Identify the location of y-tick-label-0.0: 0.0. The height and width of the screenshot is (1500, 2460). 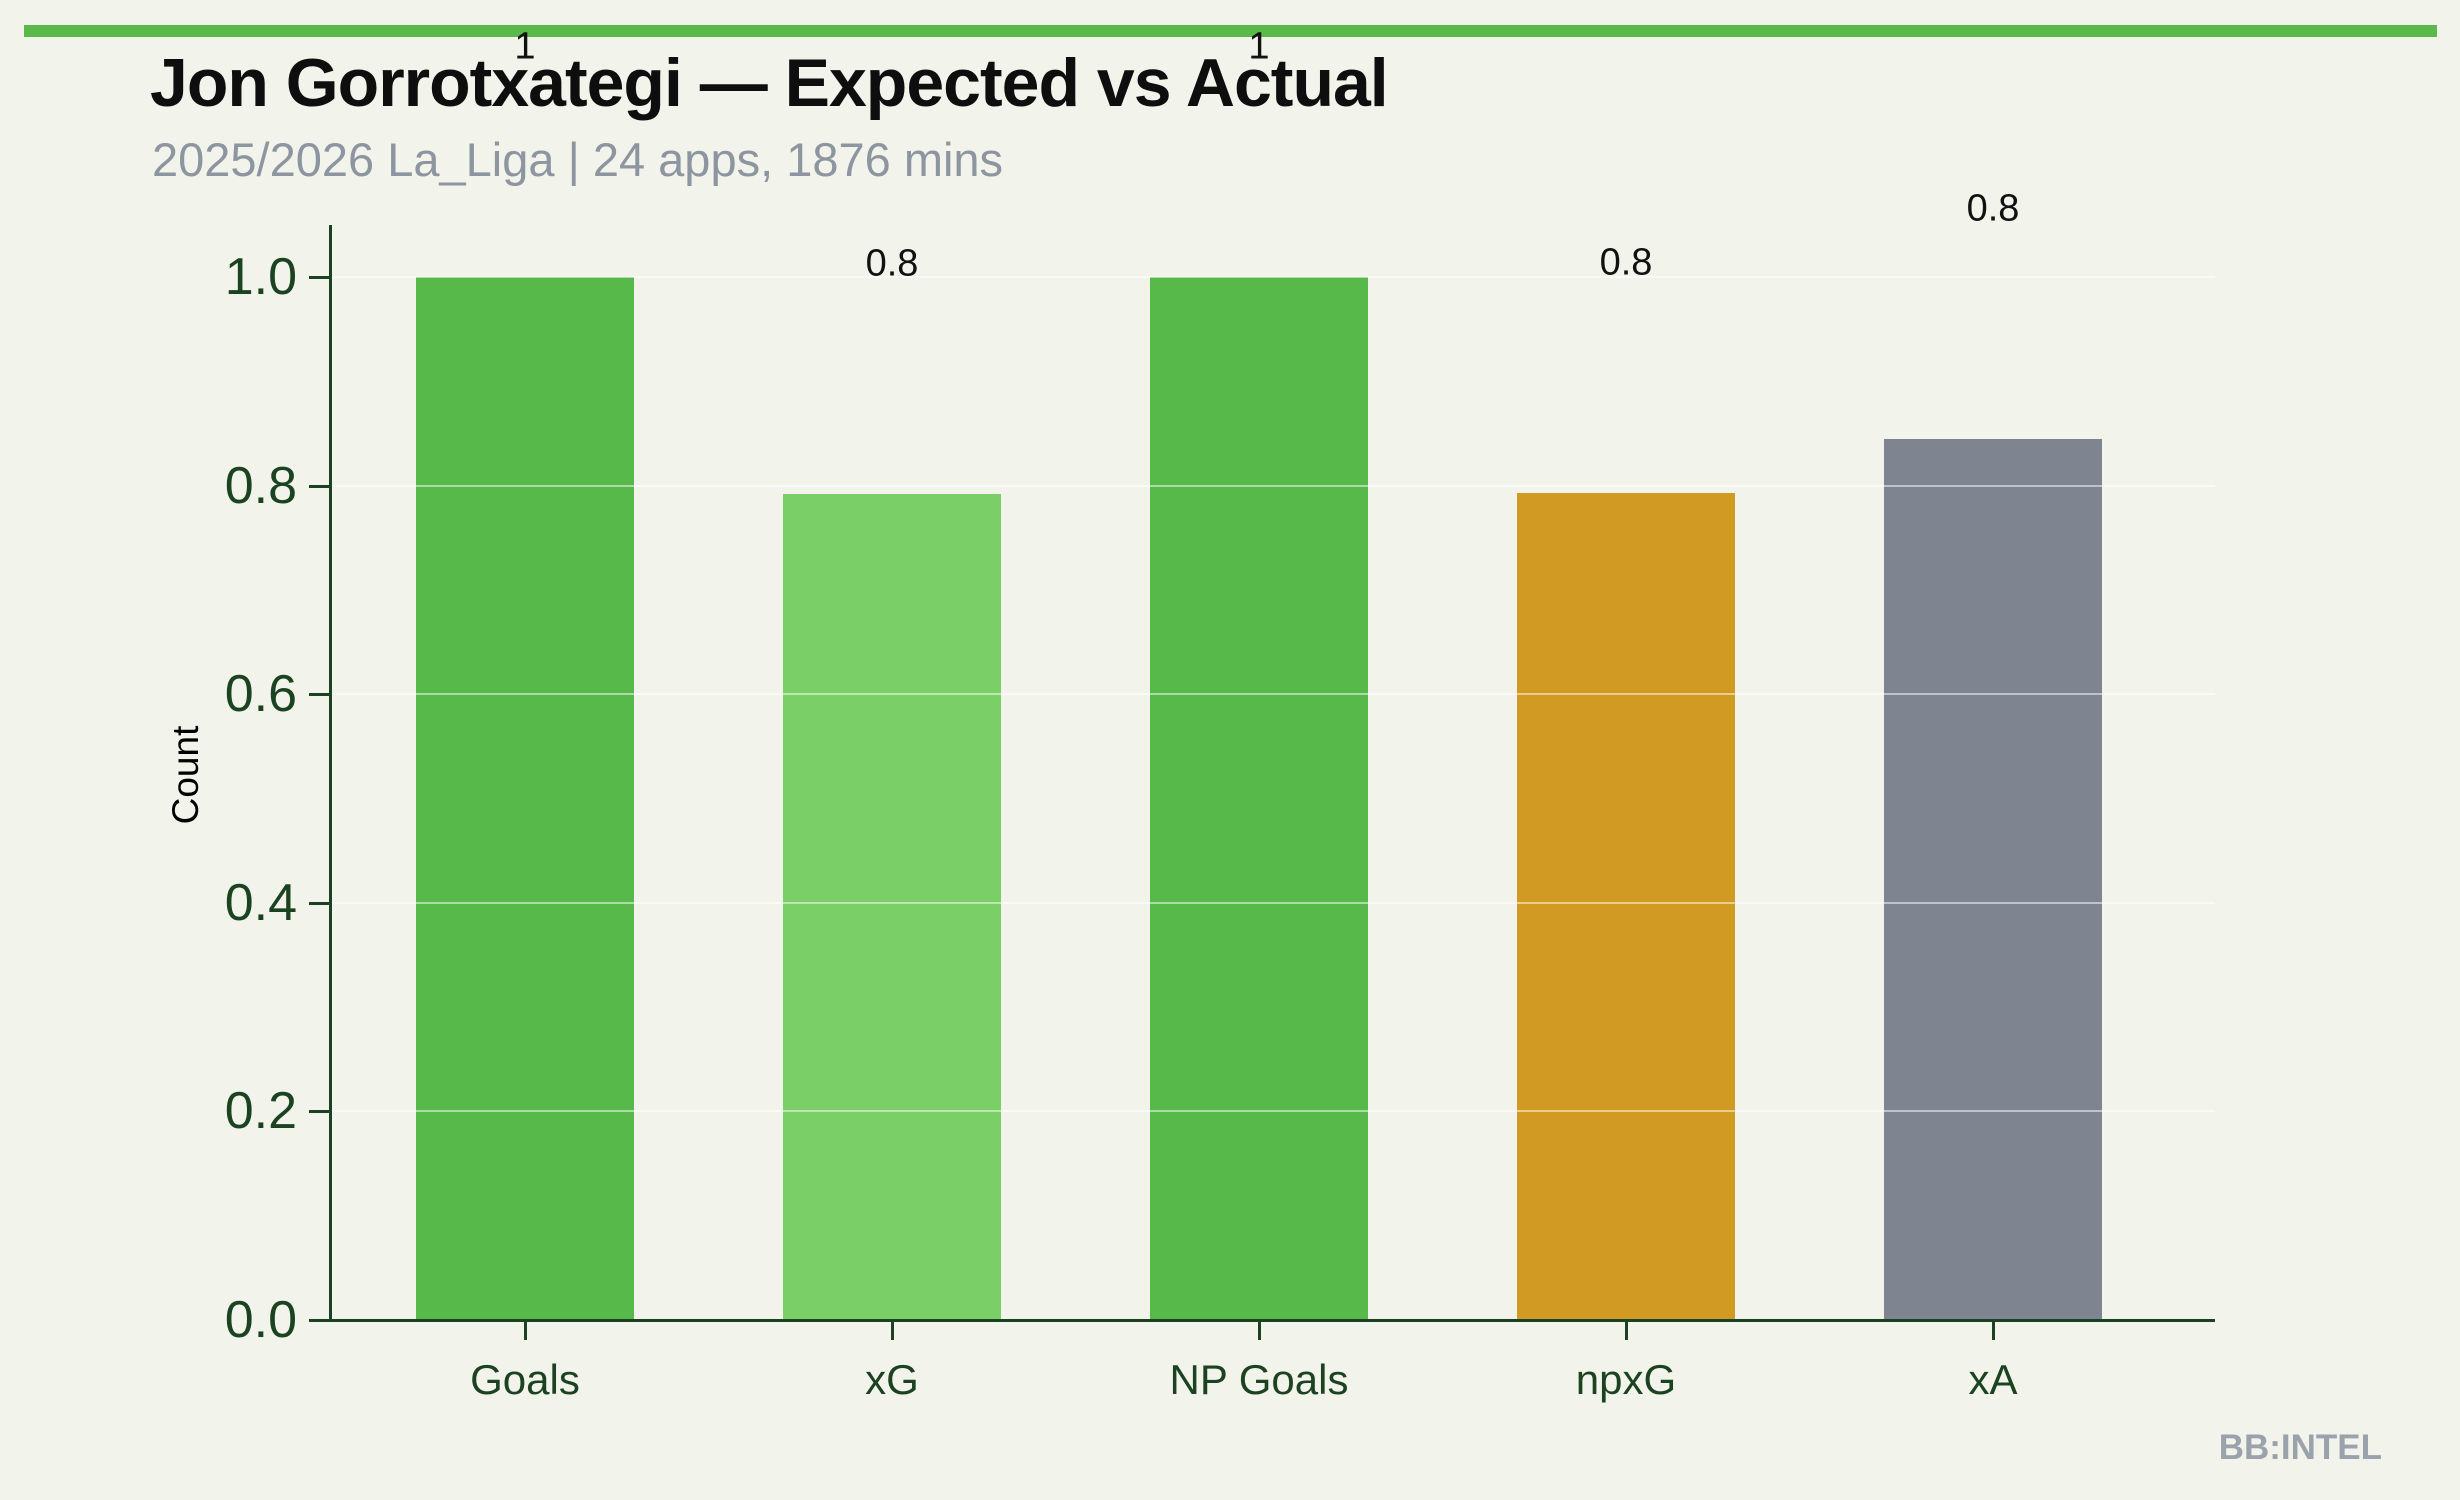
(260, 1320).